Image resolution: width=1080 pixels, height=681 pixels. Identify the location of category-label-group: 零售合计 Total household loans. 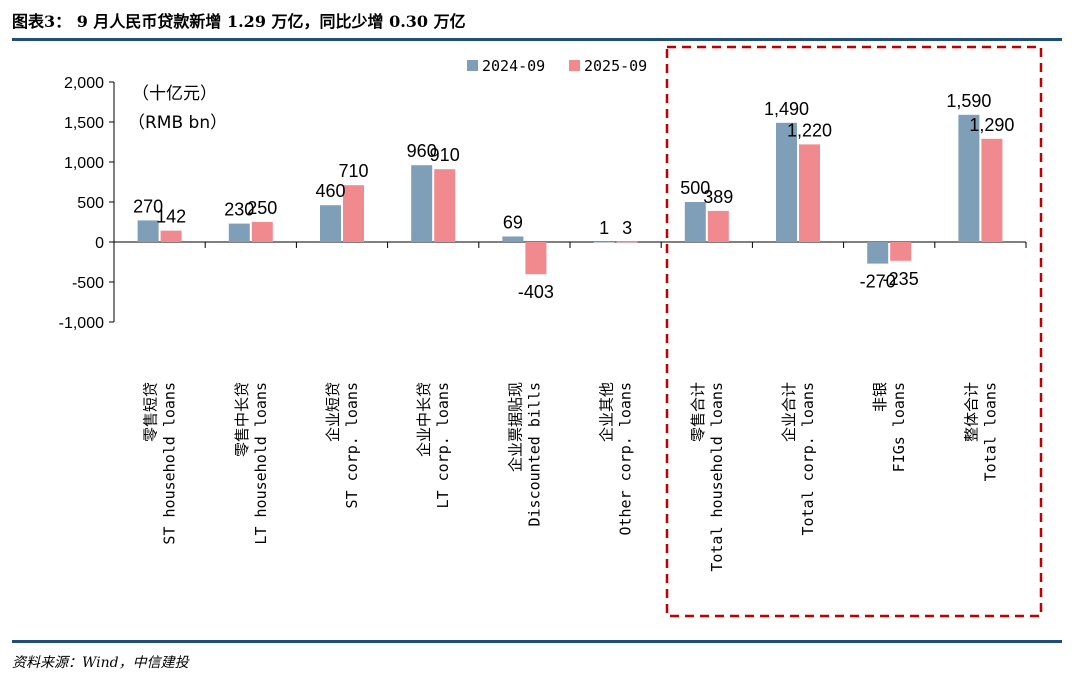
(707, 477).